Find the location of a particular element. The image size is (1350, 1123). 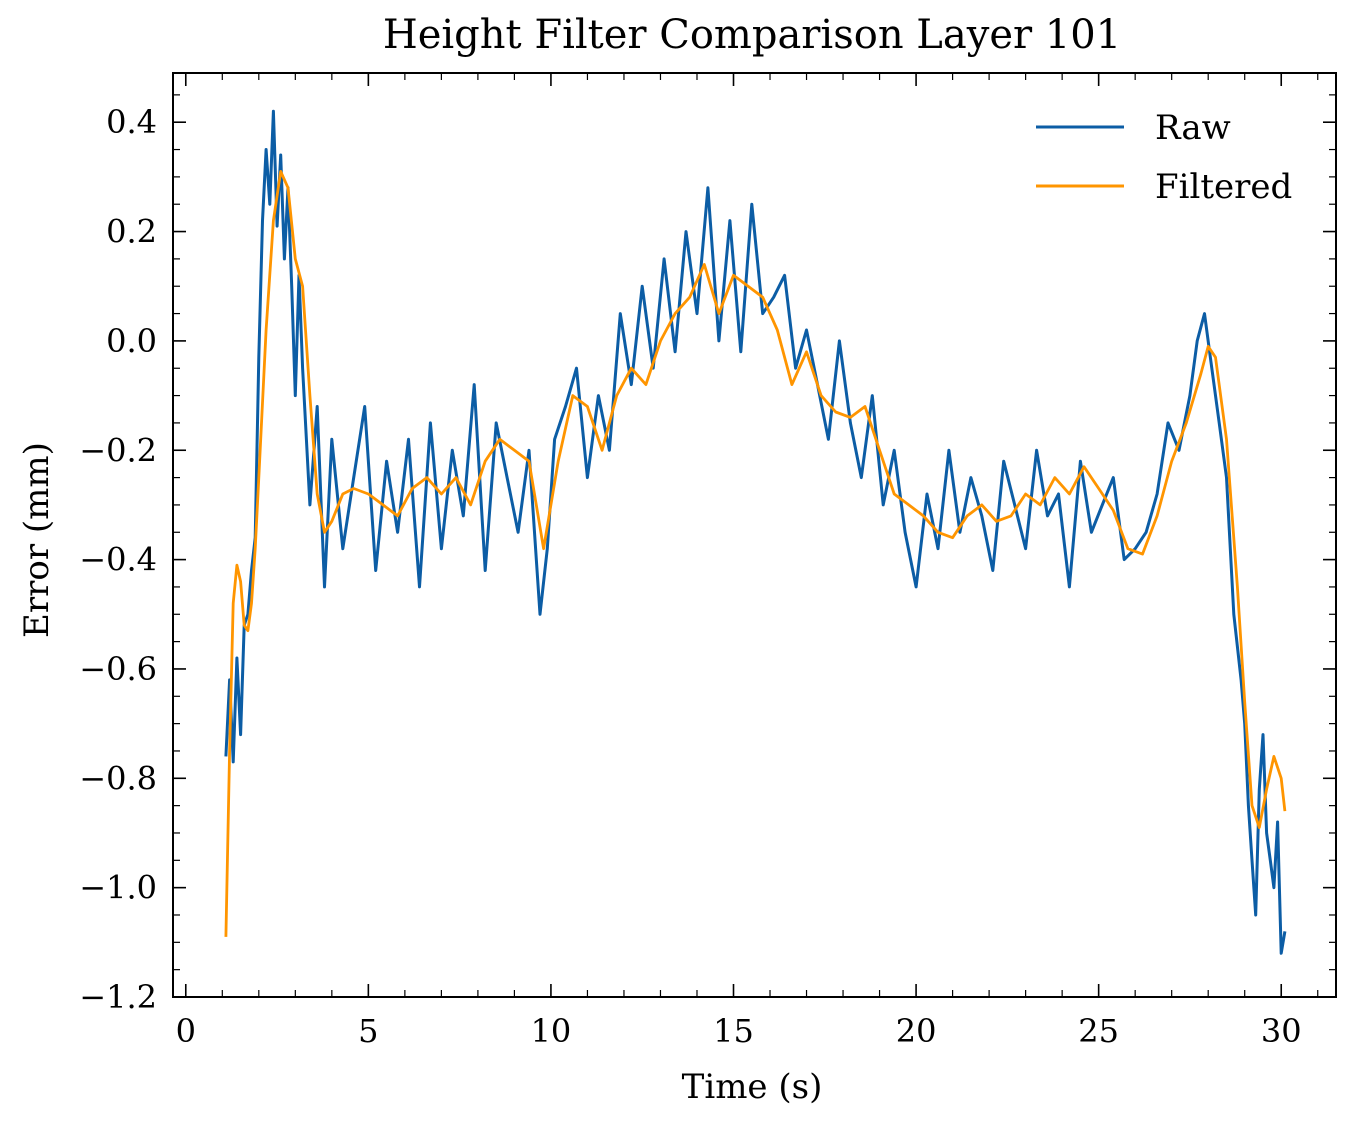

y-tick-label: −0.2 is located at coordinates (118, 450).